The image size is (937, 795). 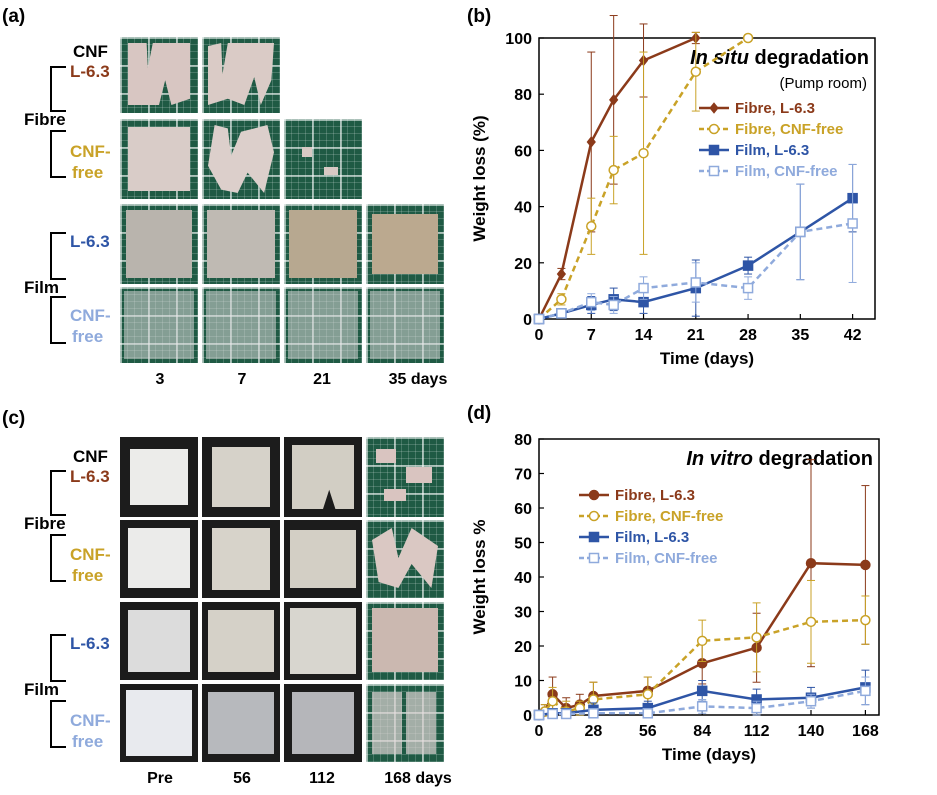 What do you see at coordinates (523, 264) in the screenshot?
I see `y-tick-label-1: 20` at bounding box center [523, 264].